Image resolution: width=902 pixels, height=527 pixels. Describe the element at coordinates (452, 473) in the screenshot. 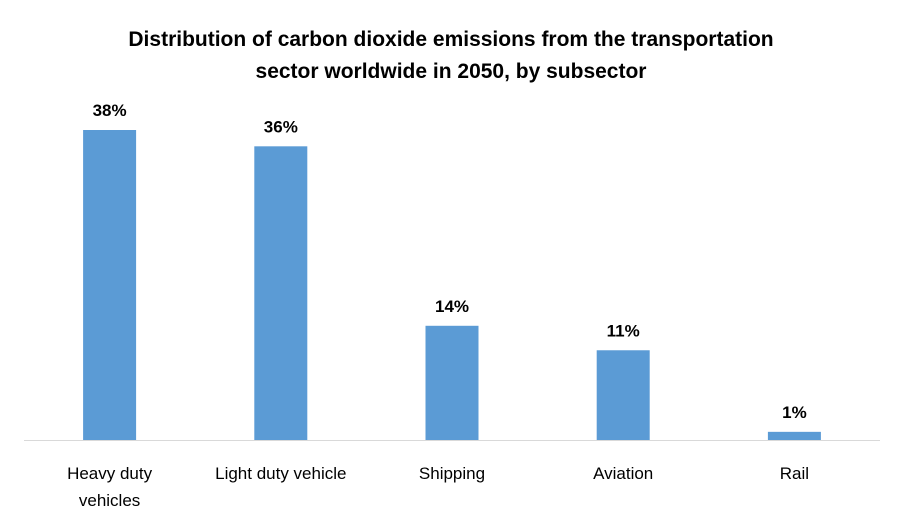

I see `x-tick-label: Shipping` at that location.